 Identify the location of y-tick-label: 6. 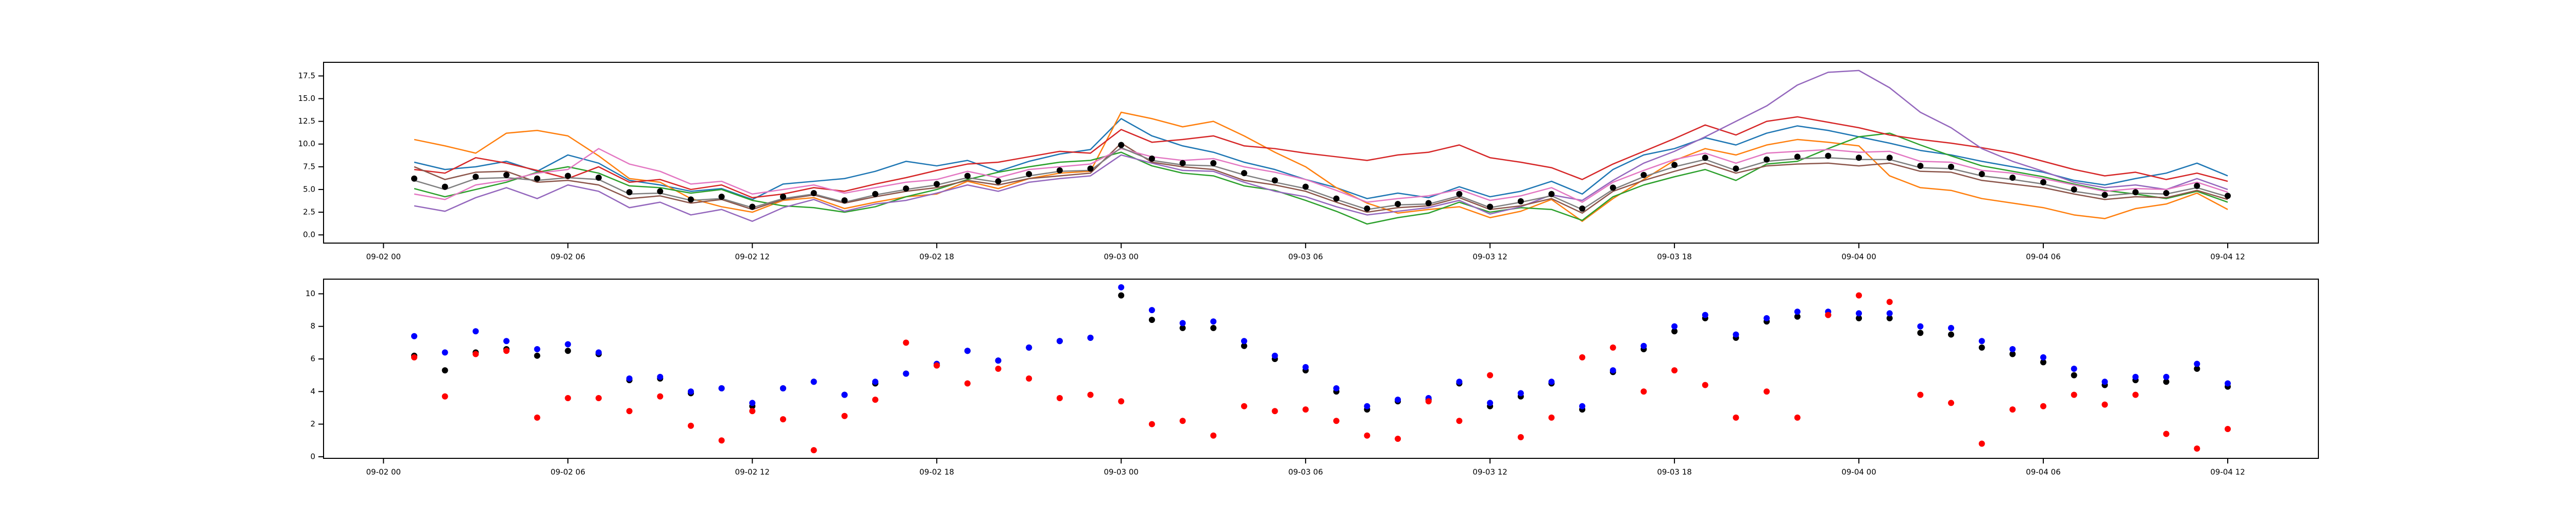
(312, 359).